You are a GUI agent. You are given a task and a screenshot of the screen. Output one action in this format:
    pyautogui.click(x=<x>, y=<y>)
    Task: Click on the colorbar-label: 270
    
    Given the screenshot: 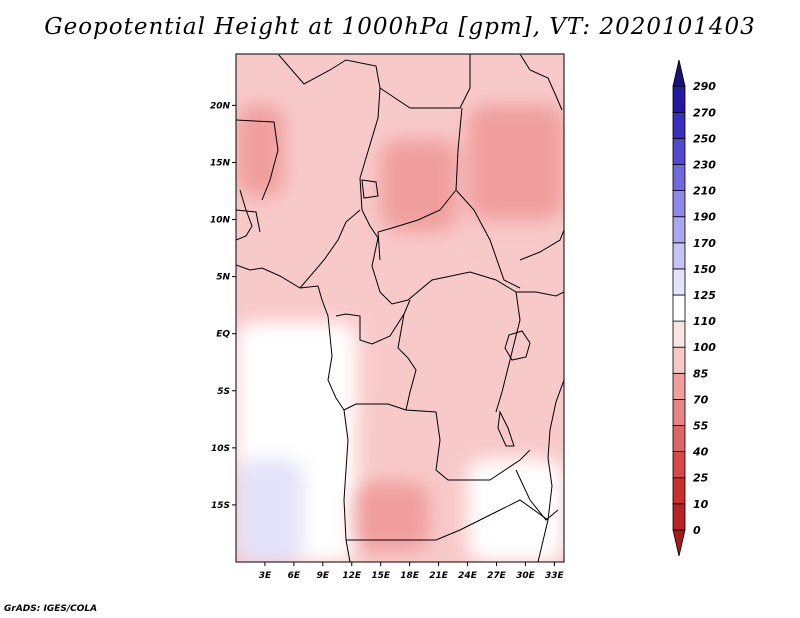 What is the action you would take?
    pyautogui.click(x=704, y=112)
    